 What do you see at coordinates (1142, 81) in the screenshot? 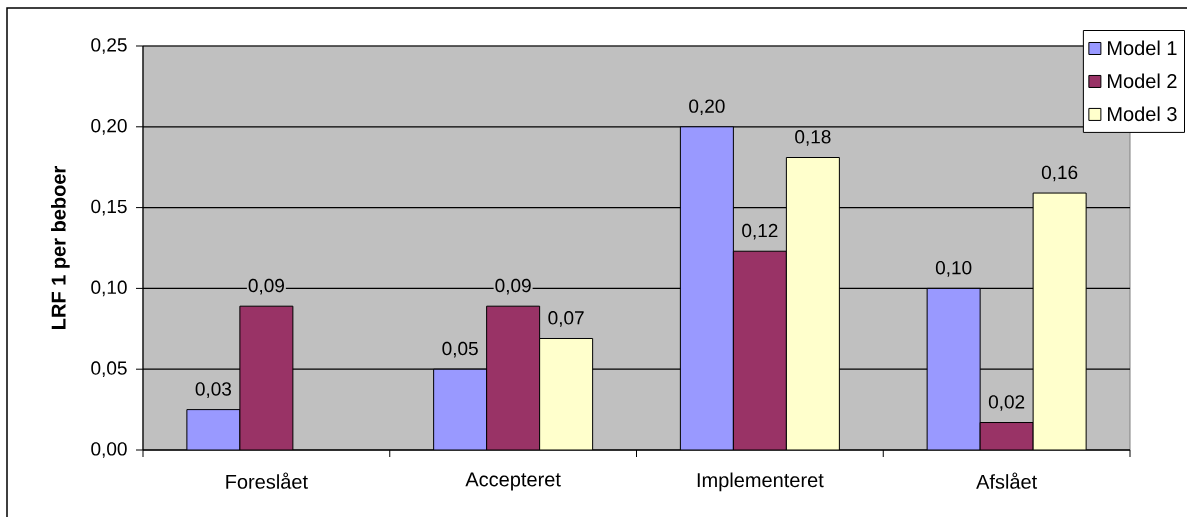
I see `legend-label: Model 2` at bounding box center [1142, 81].